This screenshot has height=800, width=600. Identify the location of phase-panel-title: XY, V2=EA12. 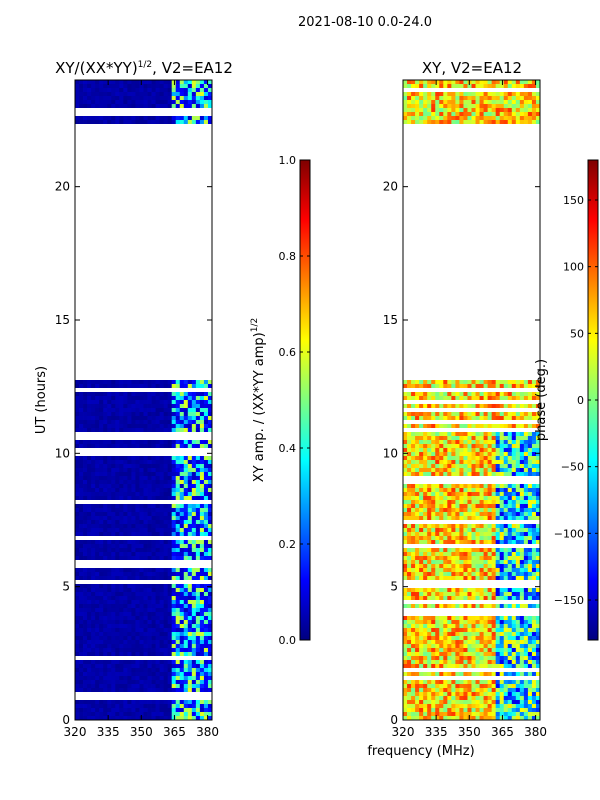
(472, 68).